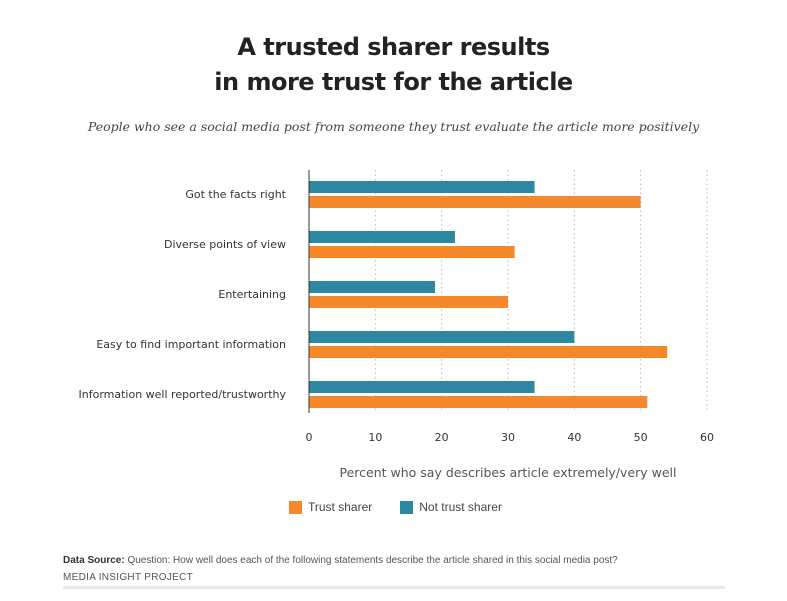 The height and width of the screenshot is (601, 787). I want to click on source-label: Data Source:, so click(94, 560).